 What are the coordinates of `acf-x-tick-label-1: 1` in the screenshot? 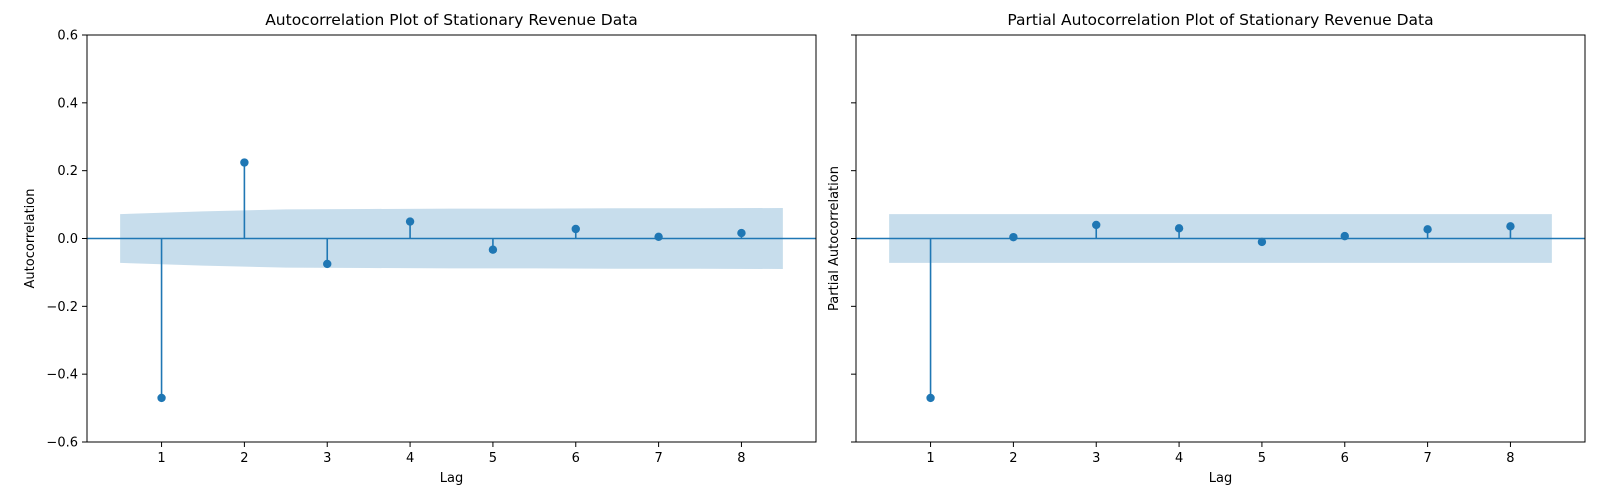 It's located at (161, 458).